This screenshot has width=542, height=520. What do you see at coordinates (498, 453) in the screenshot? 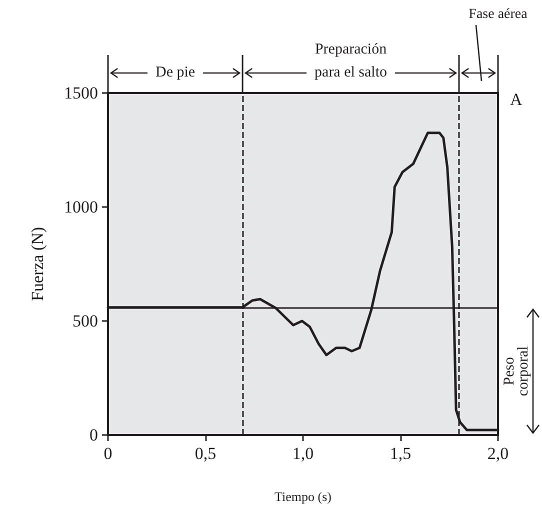
I see `x-tick-label: 2,0` at bounding box center [498, 453].